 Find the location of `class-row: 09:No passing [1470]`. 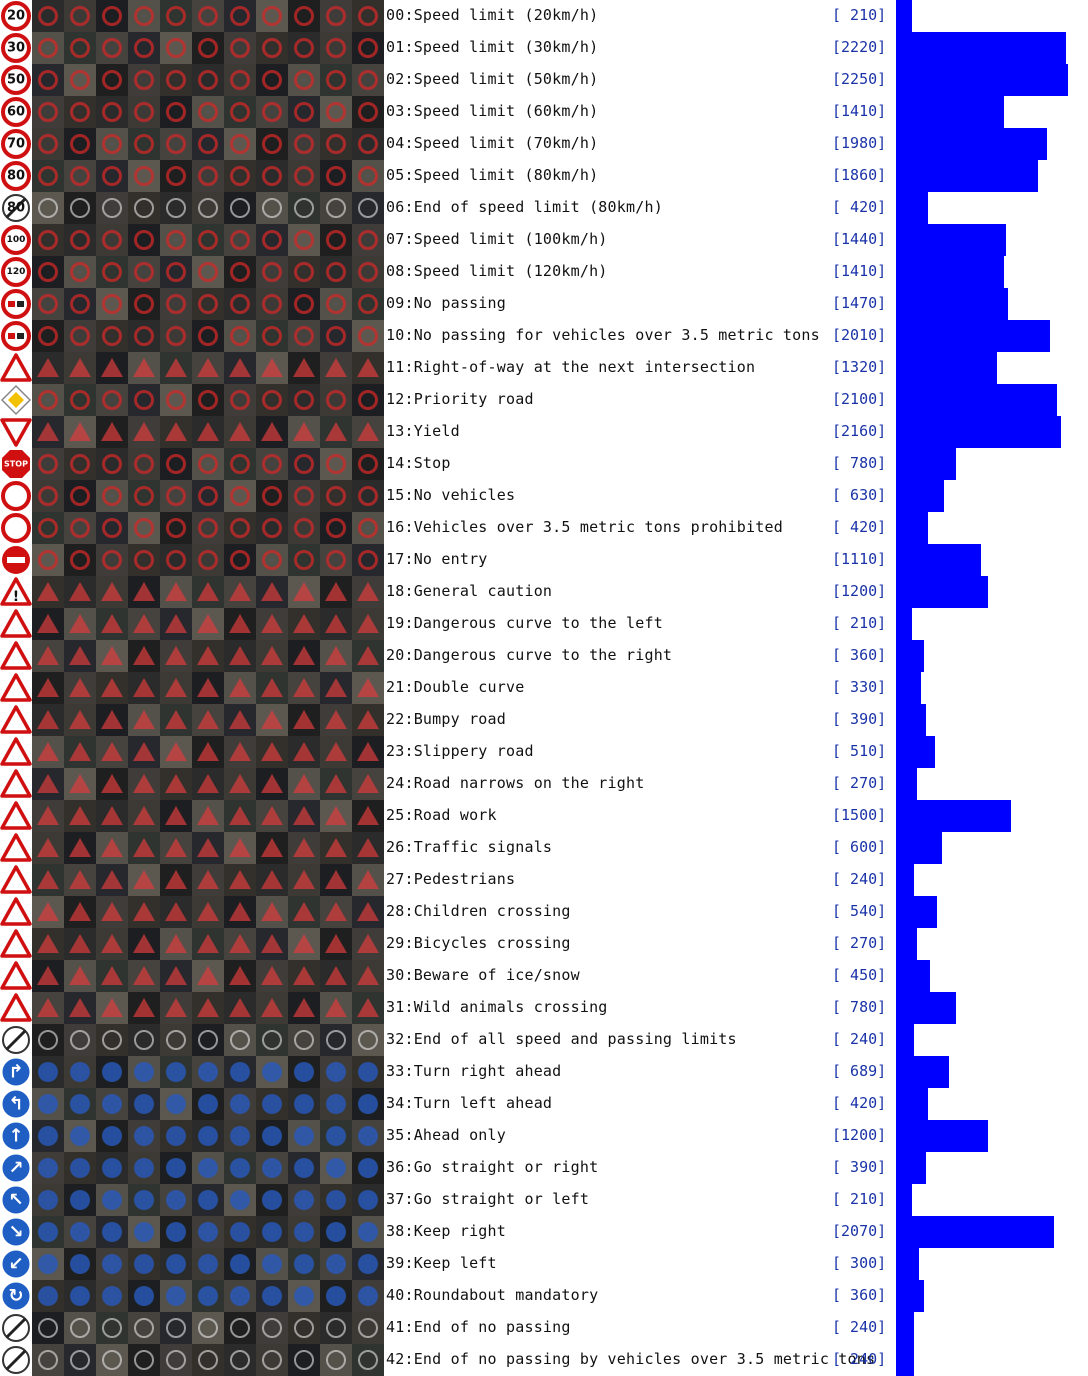

class-row: 09:No passing [1470] is located at coordinates (544, 304).